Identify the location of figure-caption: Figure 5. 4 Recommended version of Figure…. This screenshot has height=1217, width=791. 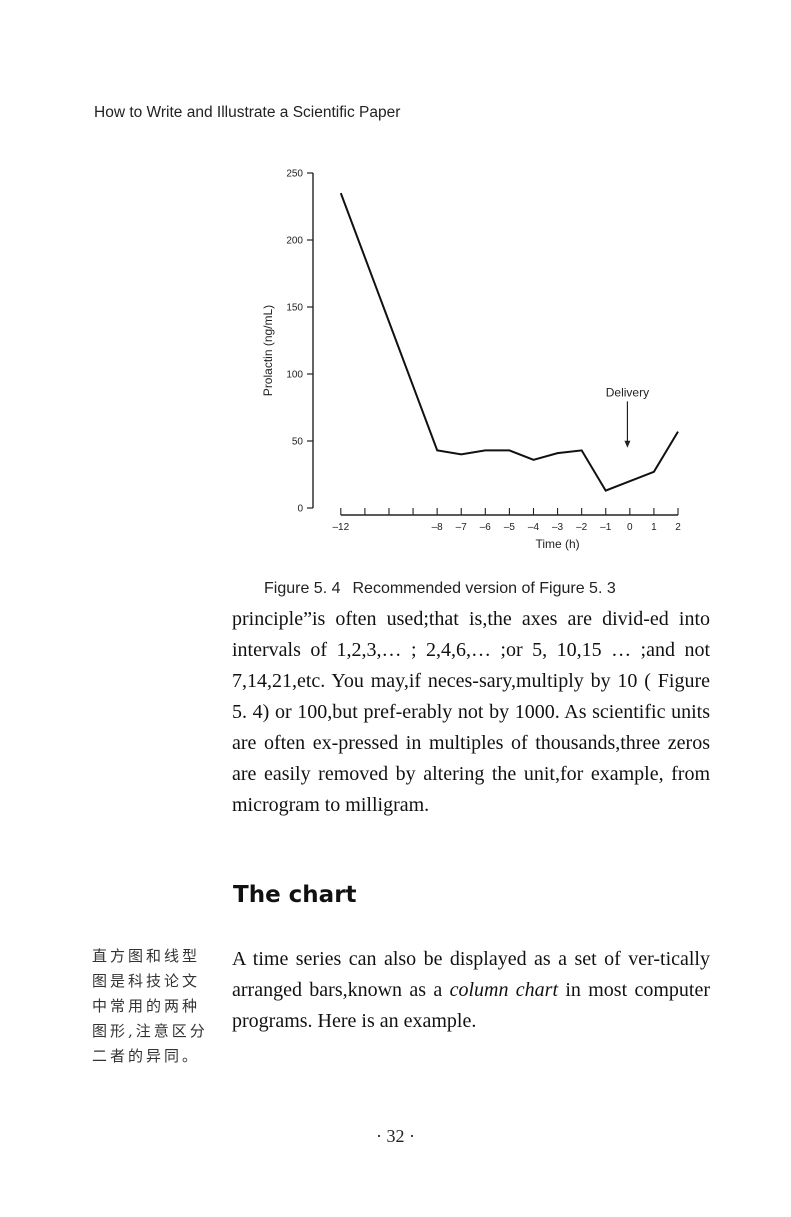
(440, 589).